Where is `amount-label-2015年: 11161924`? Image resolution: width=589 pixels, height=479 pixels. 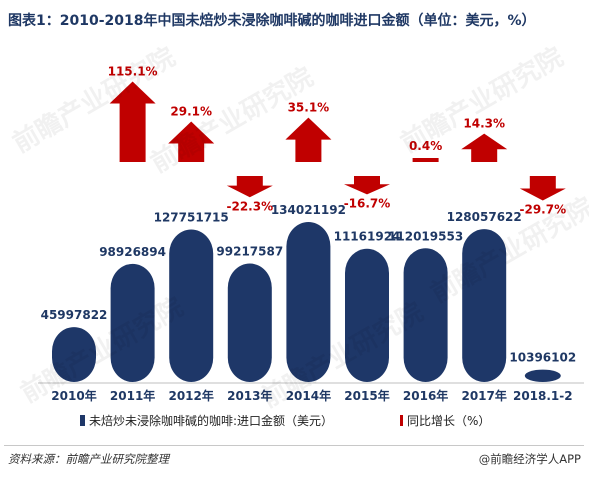
amount-label-2015年: 11161924 is located at coordinates (367, 237).